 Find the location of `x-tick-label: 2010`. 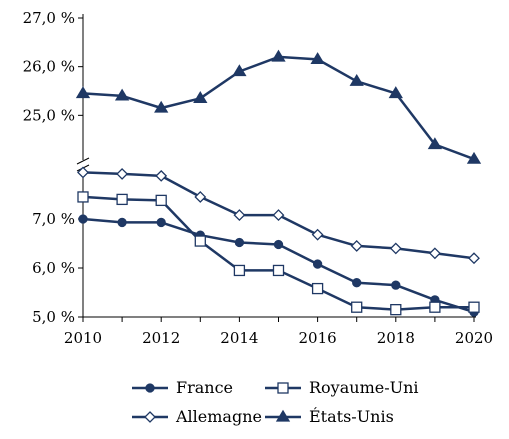

x-tick-label: 2010 is located at coordinates (83, 338).